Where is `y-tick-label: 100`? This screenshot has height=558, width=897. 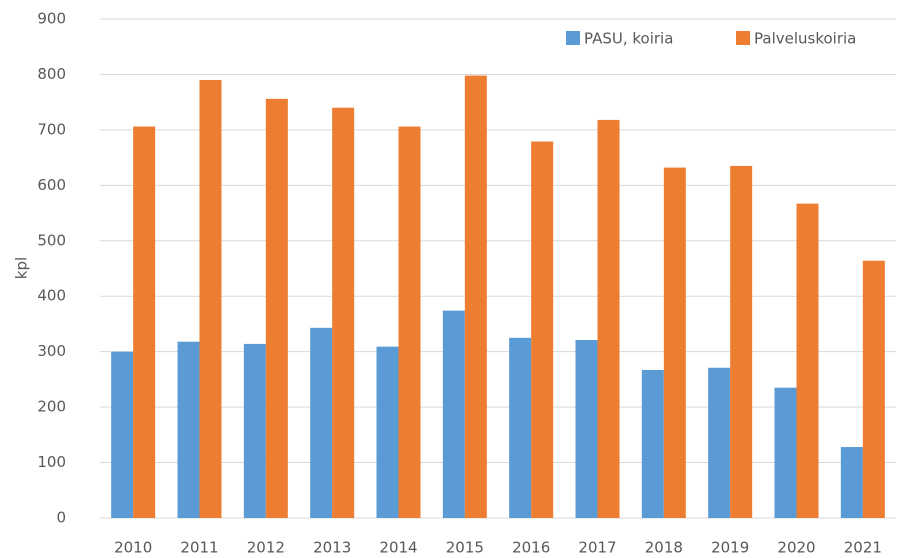 y-tick-label: 100 is located at coordinates (51, 462).